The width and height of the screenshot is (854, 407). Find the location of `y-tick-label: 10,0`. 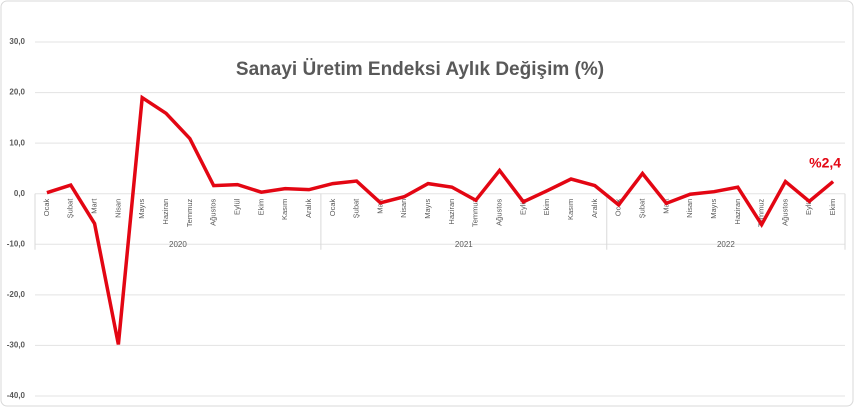

y-tick-label: 10,0 is located at coordinates (17, 142).